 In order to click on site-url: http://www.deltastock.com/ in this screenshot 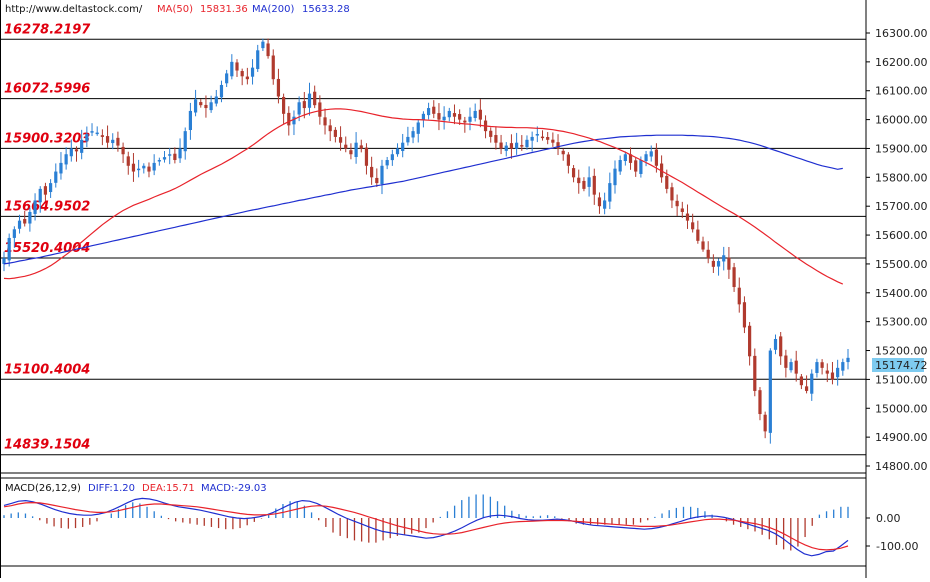, I will do `click(74, 9)`.